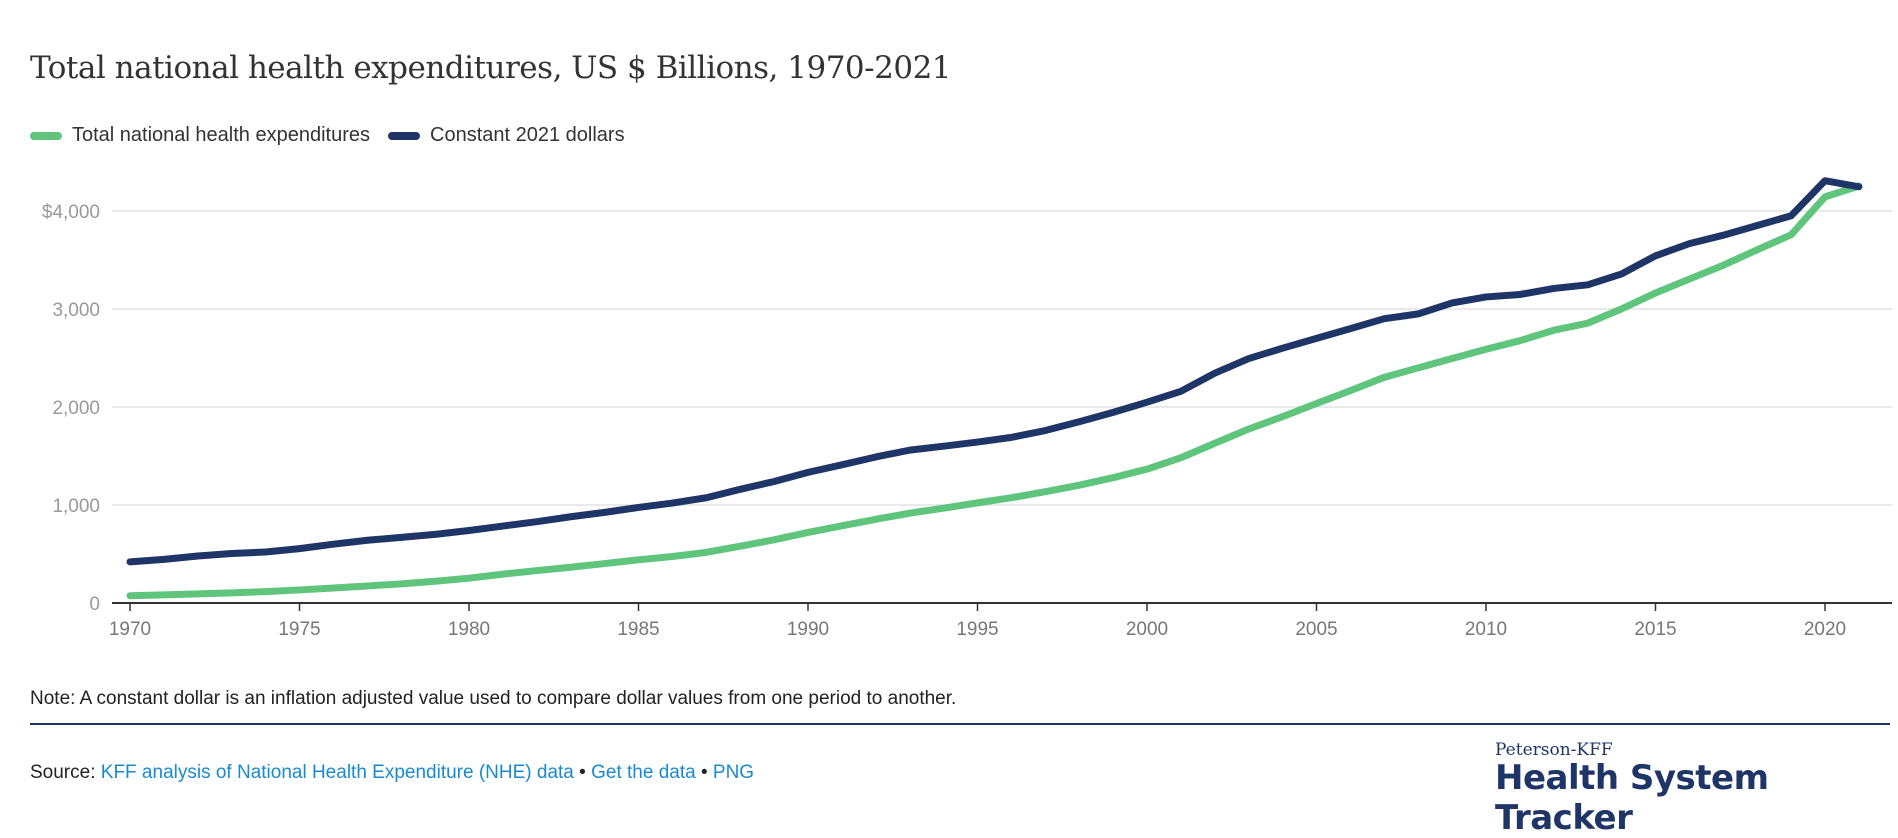 The image size is (1898, 838). I want to click on y-tick-label: 2,000, so click(76, 408).